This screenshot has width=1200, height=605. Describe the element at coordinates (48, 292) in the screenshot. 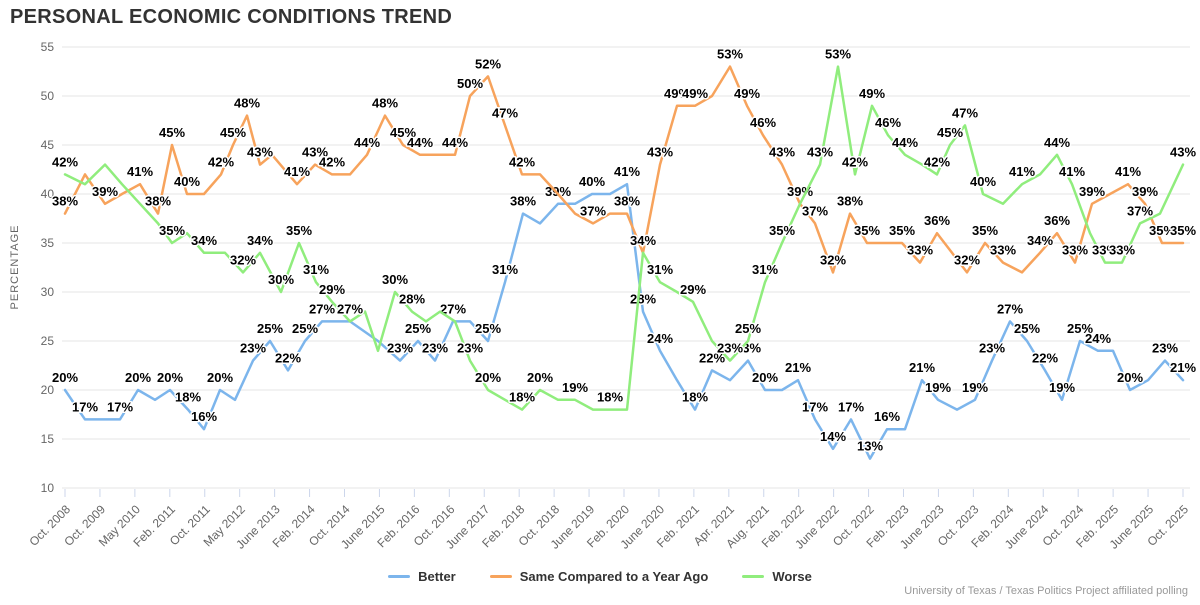

I see `y-axis-tick-label: 30` at that location.